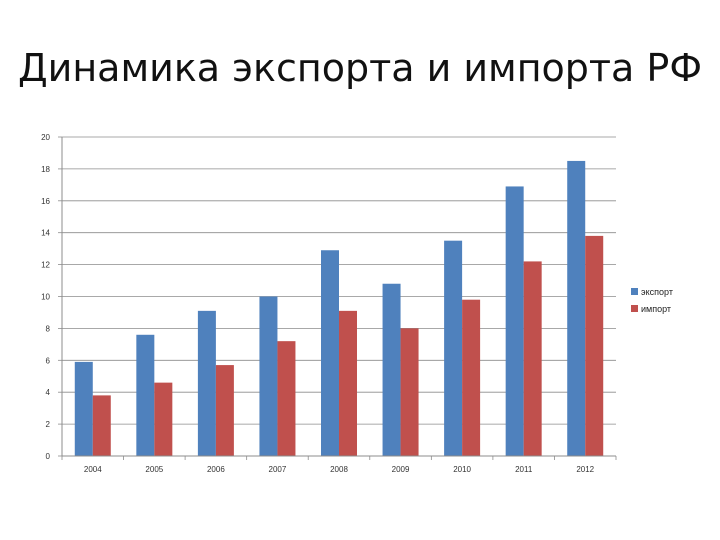  I want to click on bar-export-2005, so click(145, 395).